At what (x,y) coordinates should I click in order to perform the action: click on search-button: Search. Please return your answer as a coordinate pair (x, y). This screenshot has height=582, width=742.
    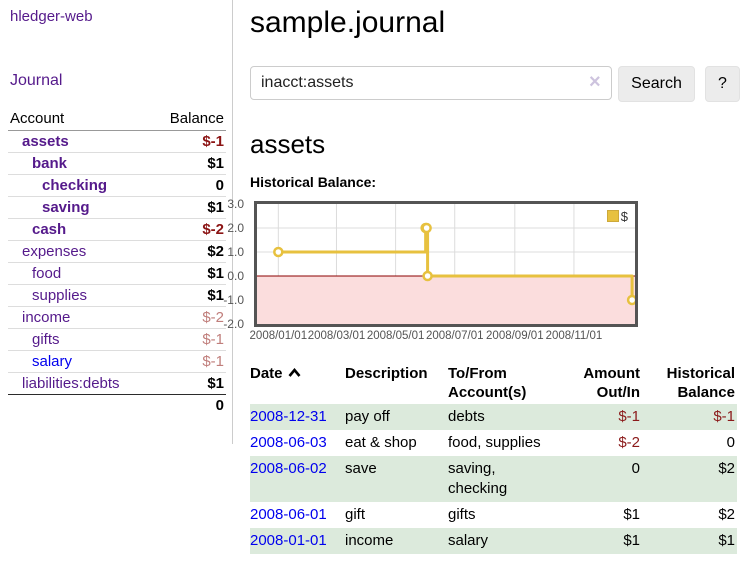
    Looking at the image, I should click on (656, 84).